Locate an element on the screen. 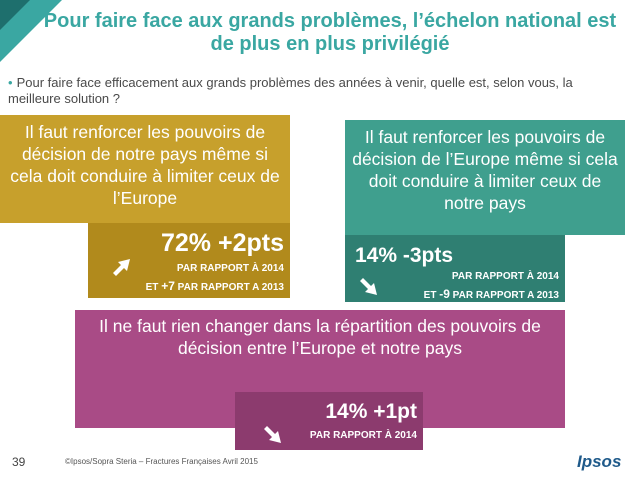 The width and height of the screenshot is (625, 478). page-number: 39 is located at coordinates (19, 462).